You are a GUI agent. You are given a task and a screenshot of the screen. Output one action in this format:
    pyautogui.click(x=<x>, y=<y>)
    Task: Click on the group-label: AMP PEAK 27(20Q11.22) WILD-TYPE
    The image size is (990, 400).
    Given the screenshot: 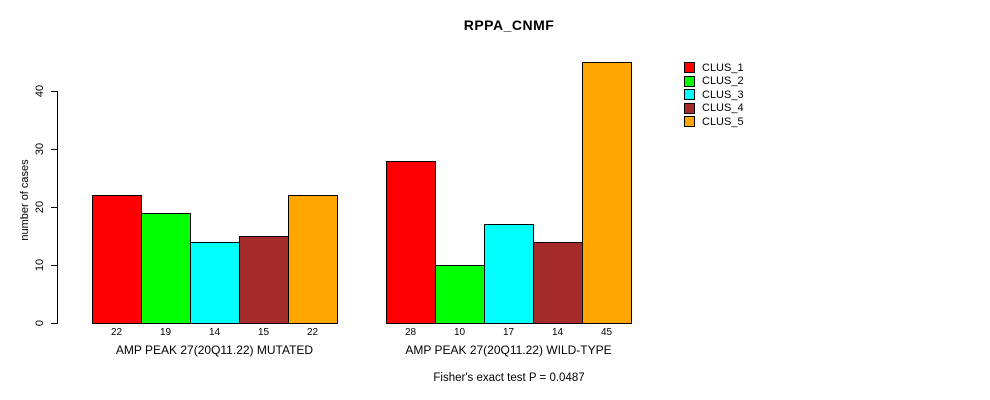 What is the action you would take?
    pyautogui.click(x=508, y=350)
    